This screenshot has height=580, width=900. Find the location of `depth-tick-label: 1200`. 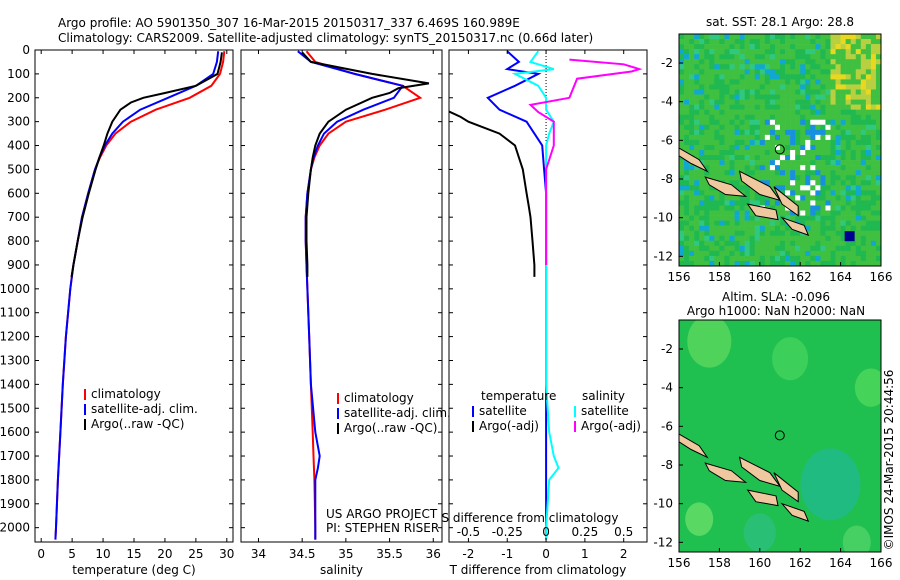

depth-tick-label: 1200 is located at coordinates (15, 337).